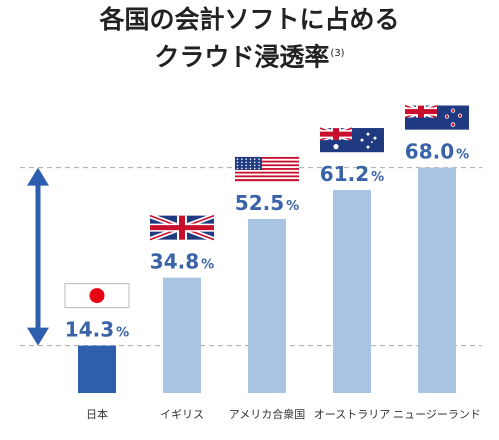  Describe the element at coordinates (436, 116) in the screenshot. I see `nz-flag-icon` at that location.